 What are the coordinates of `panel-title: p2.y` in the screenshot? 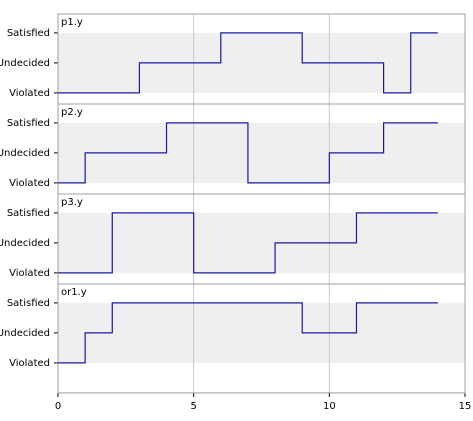 It's located at (72, 112).